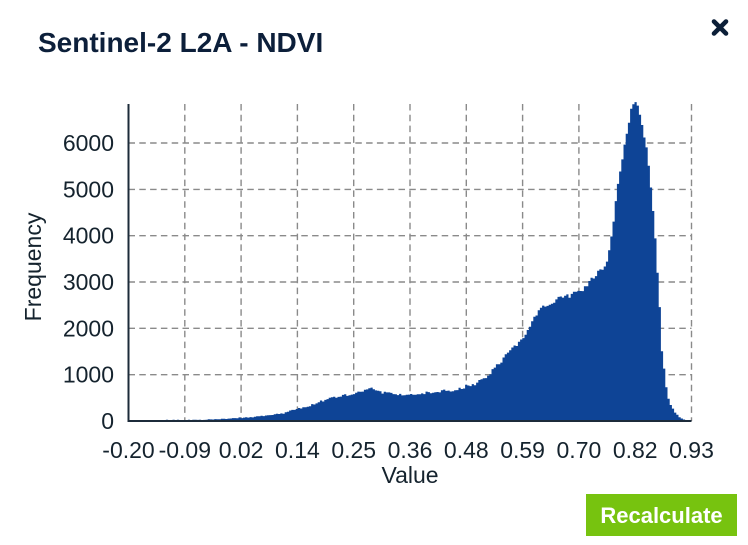  Describe the element at coordinates (466, 450) in the screenshot. I see `svg-text: 0.48` at that location.